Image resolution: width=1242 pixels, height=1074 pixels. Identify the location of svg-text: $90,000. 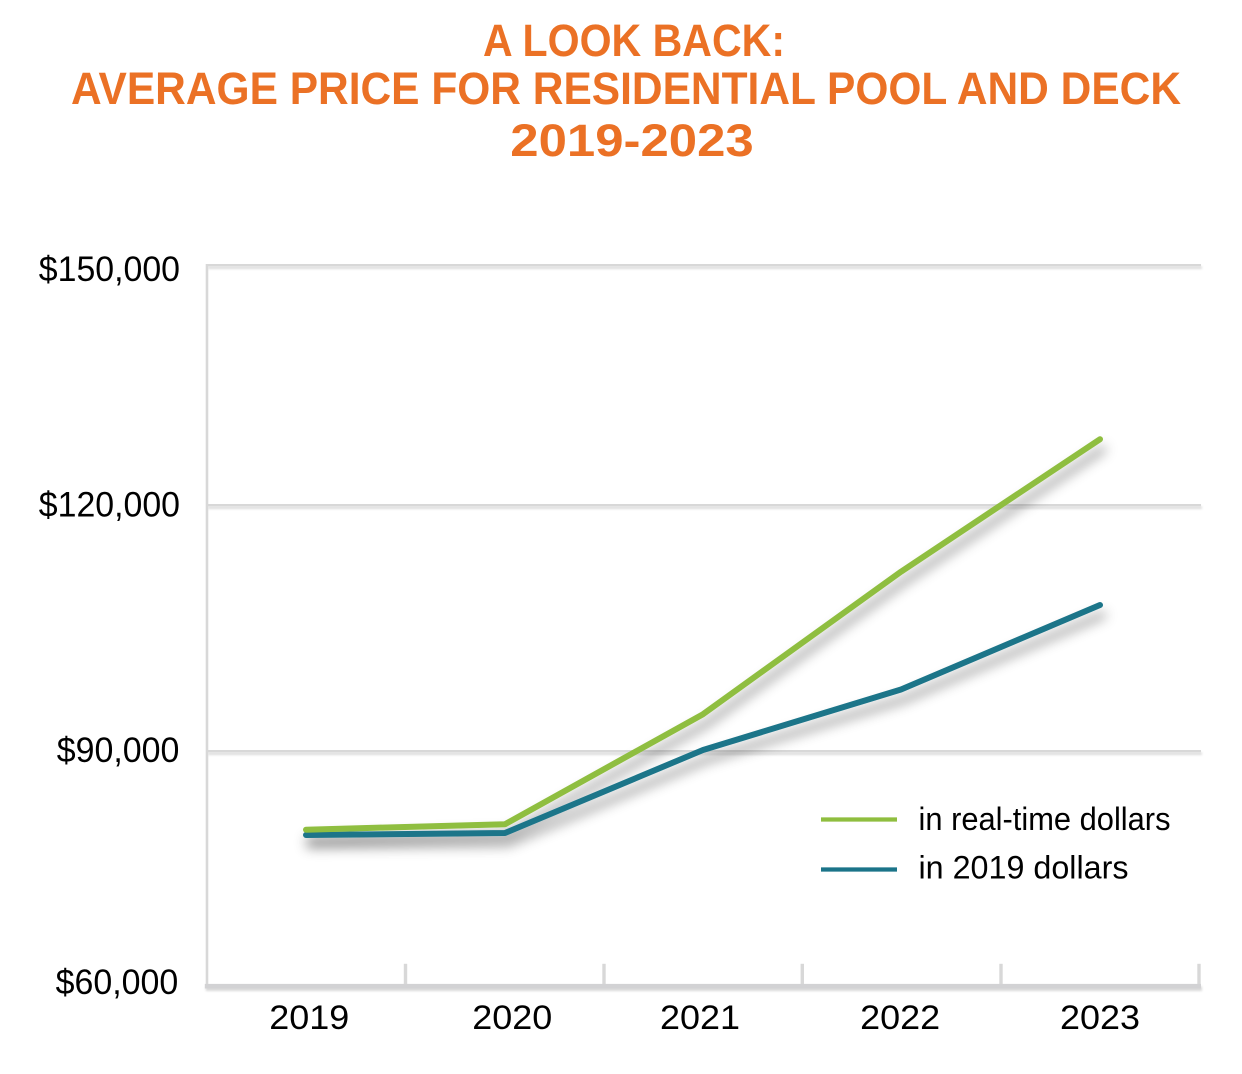
(118, 750).